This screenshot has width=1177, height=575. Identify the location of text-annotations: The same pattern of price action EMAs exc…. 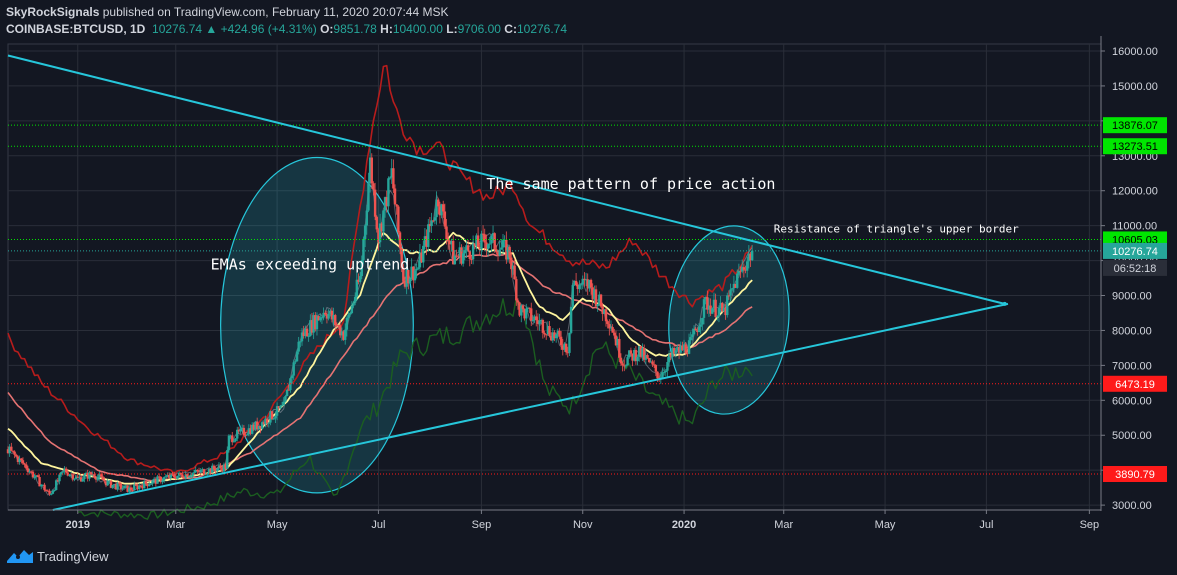
(615, 224).